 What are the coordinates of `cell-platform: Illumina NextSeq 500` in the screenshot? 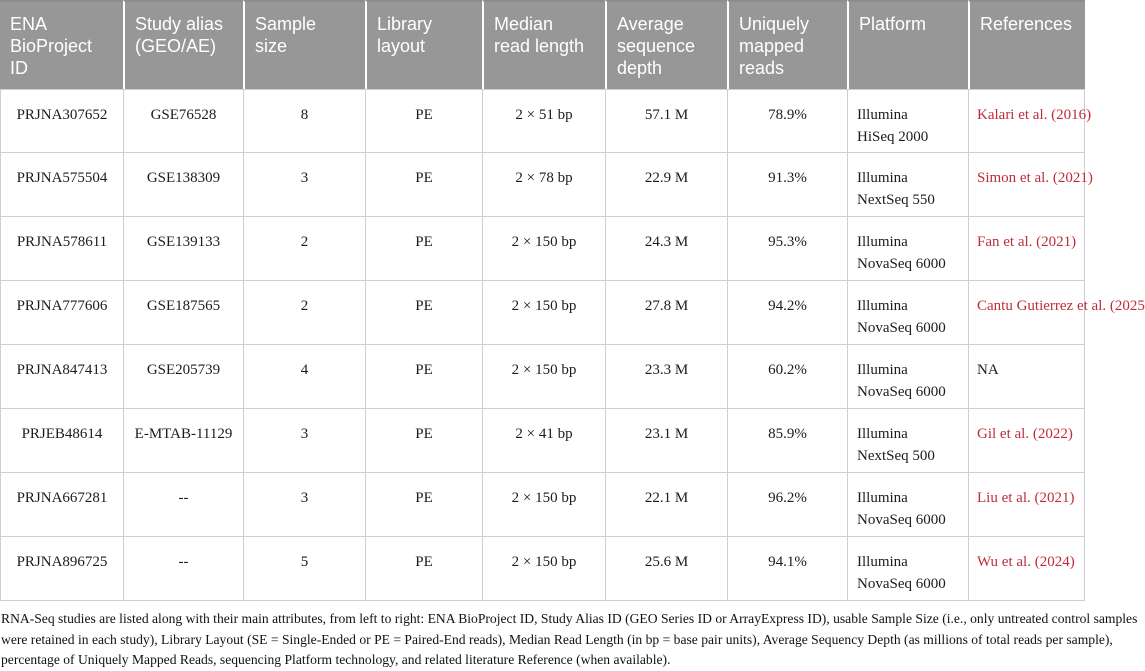 It's located at (907, 441).